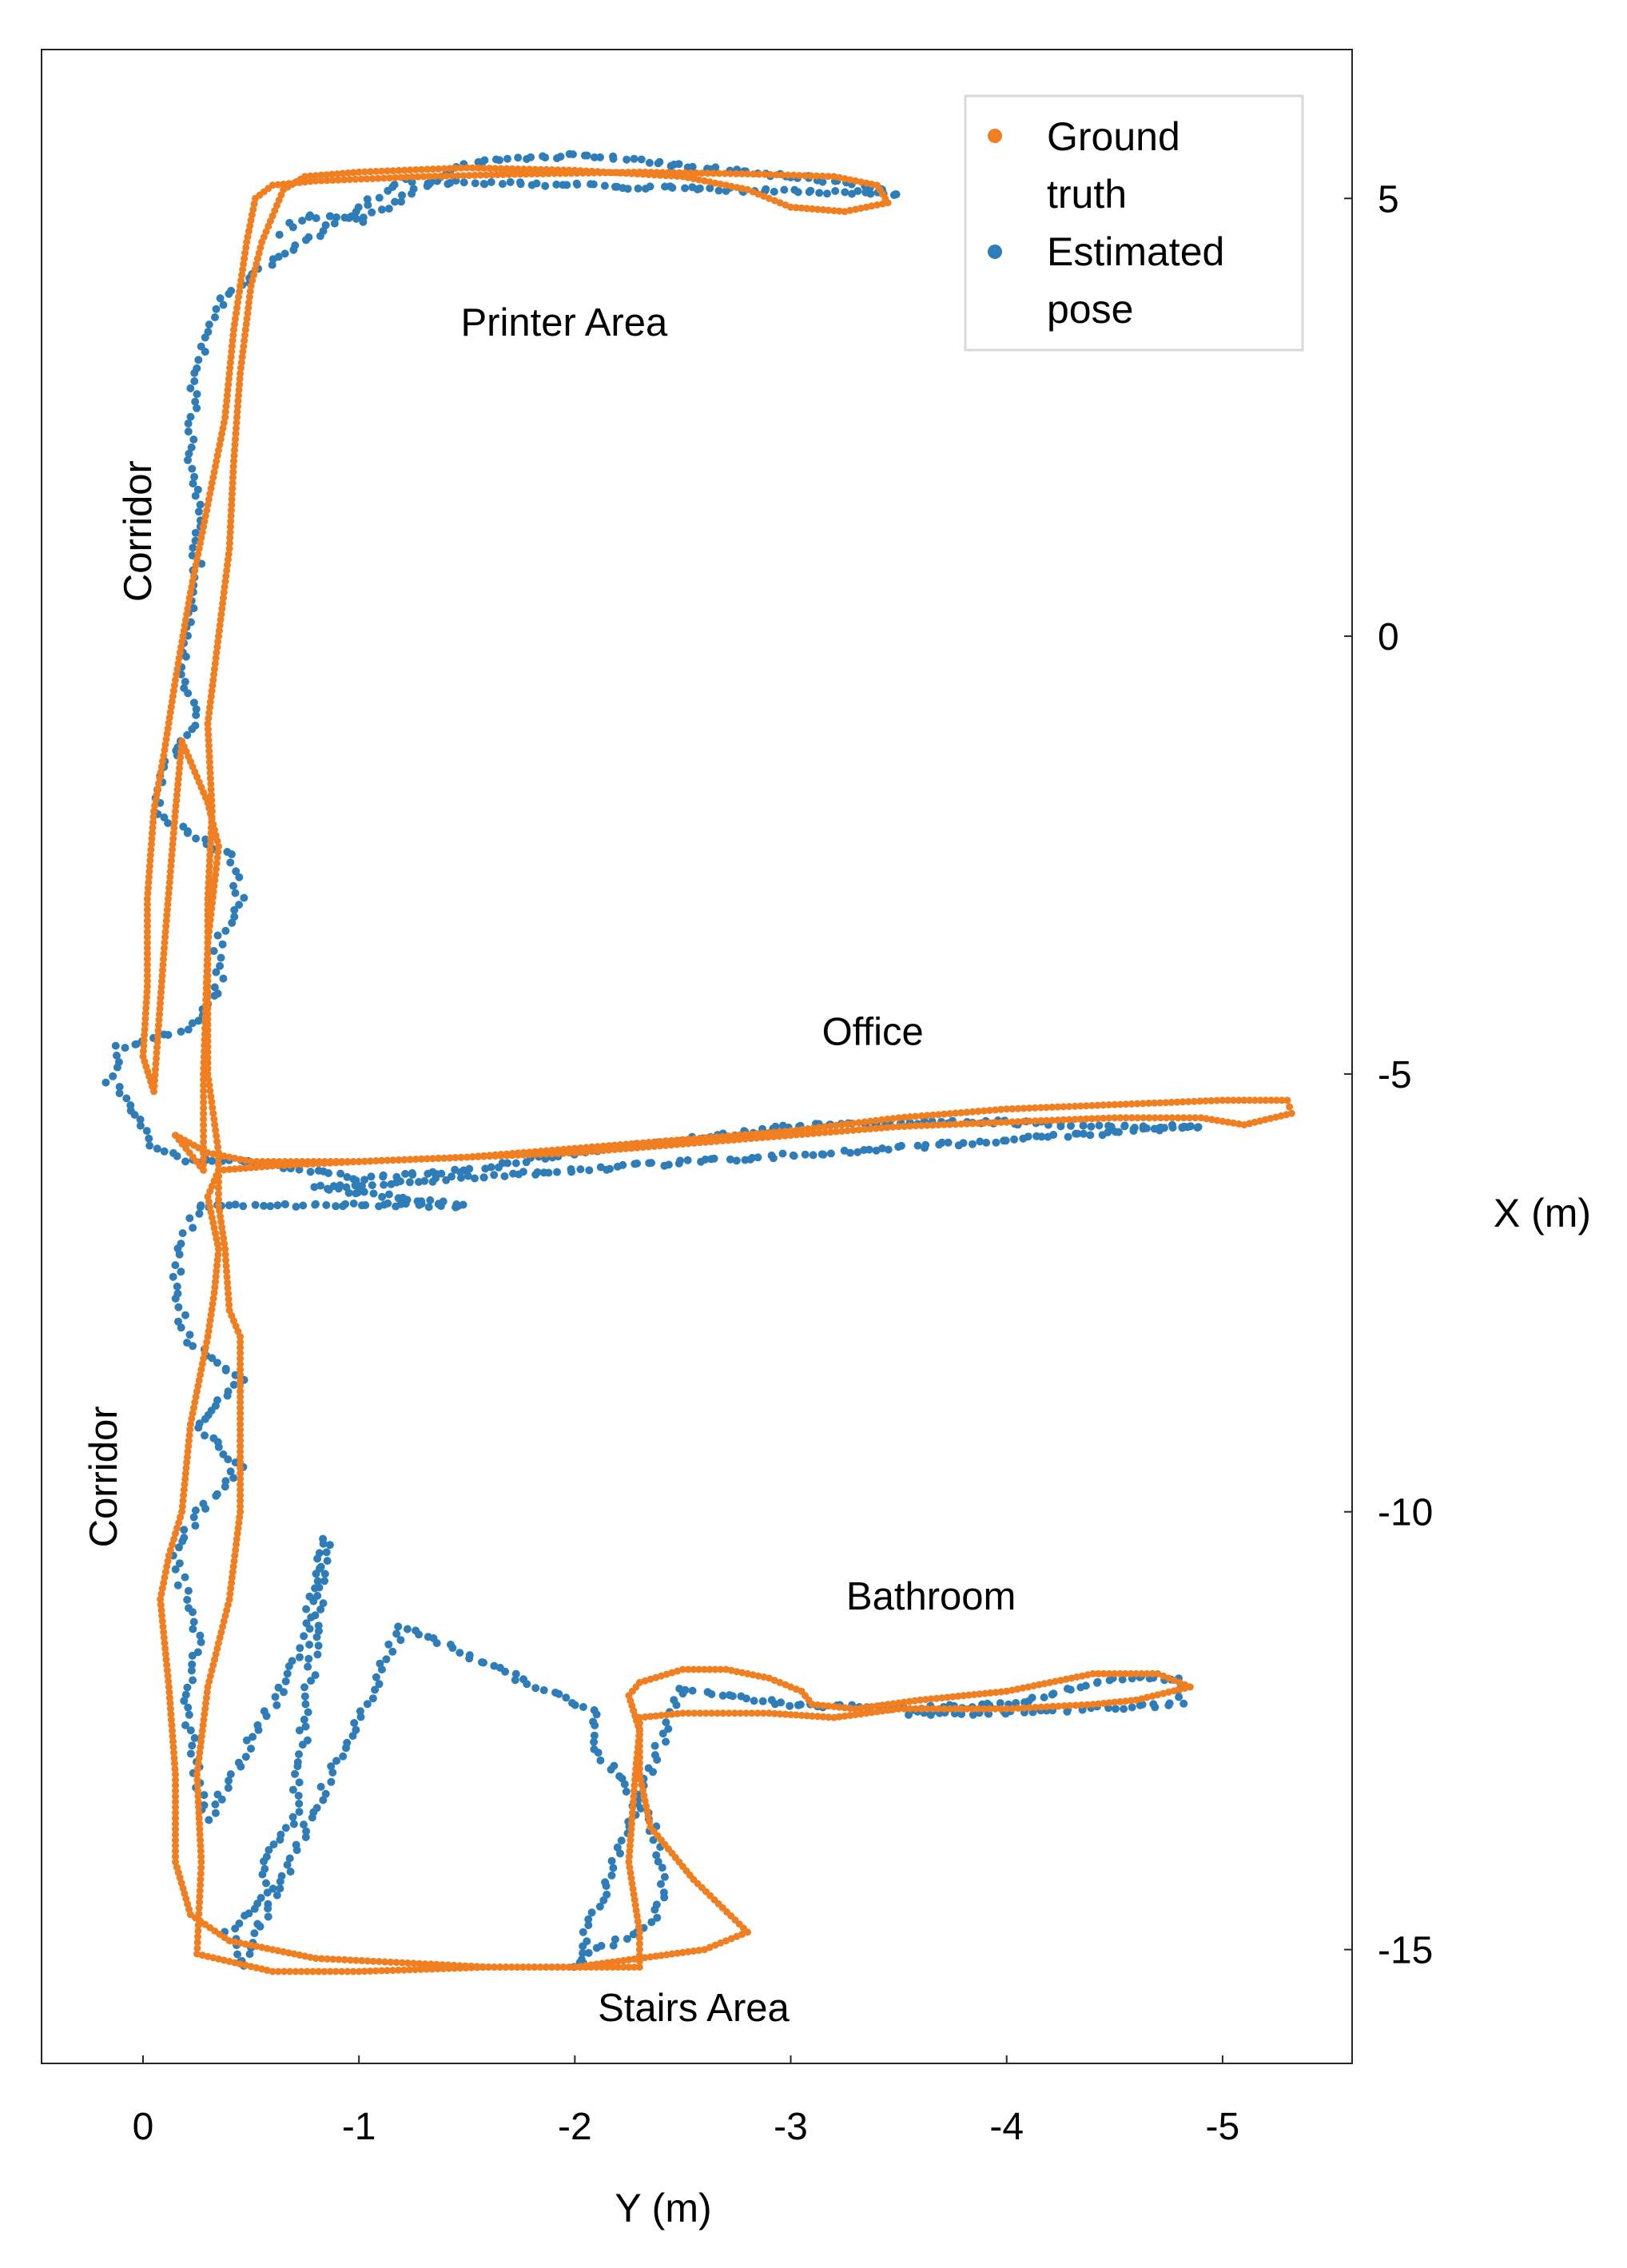 The image size is (1627, 2268). I want to click on legend-label-ground-truth: Ground truth, so click(1119, 165).